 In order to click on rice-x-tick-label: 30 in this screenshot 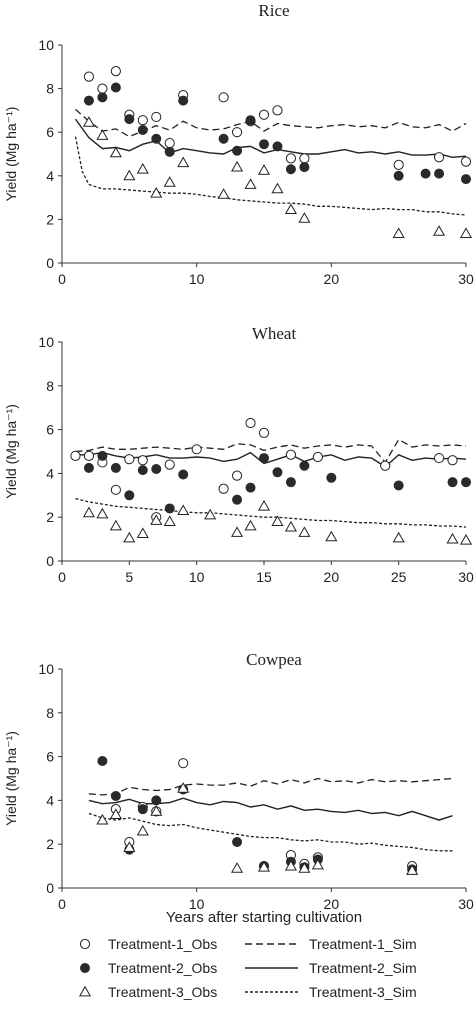, I will do `click(466, 279)`.